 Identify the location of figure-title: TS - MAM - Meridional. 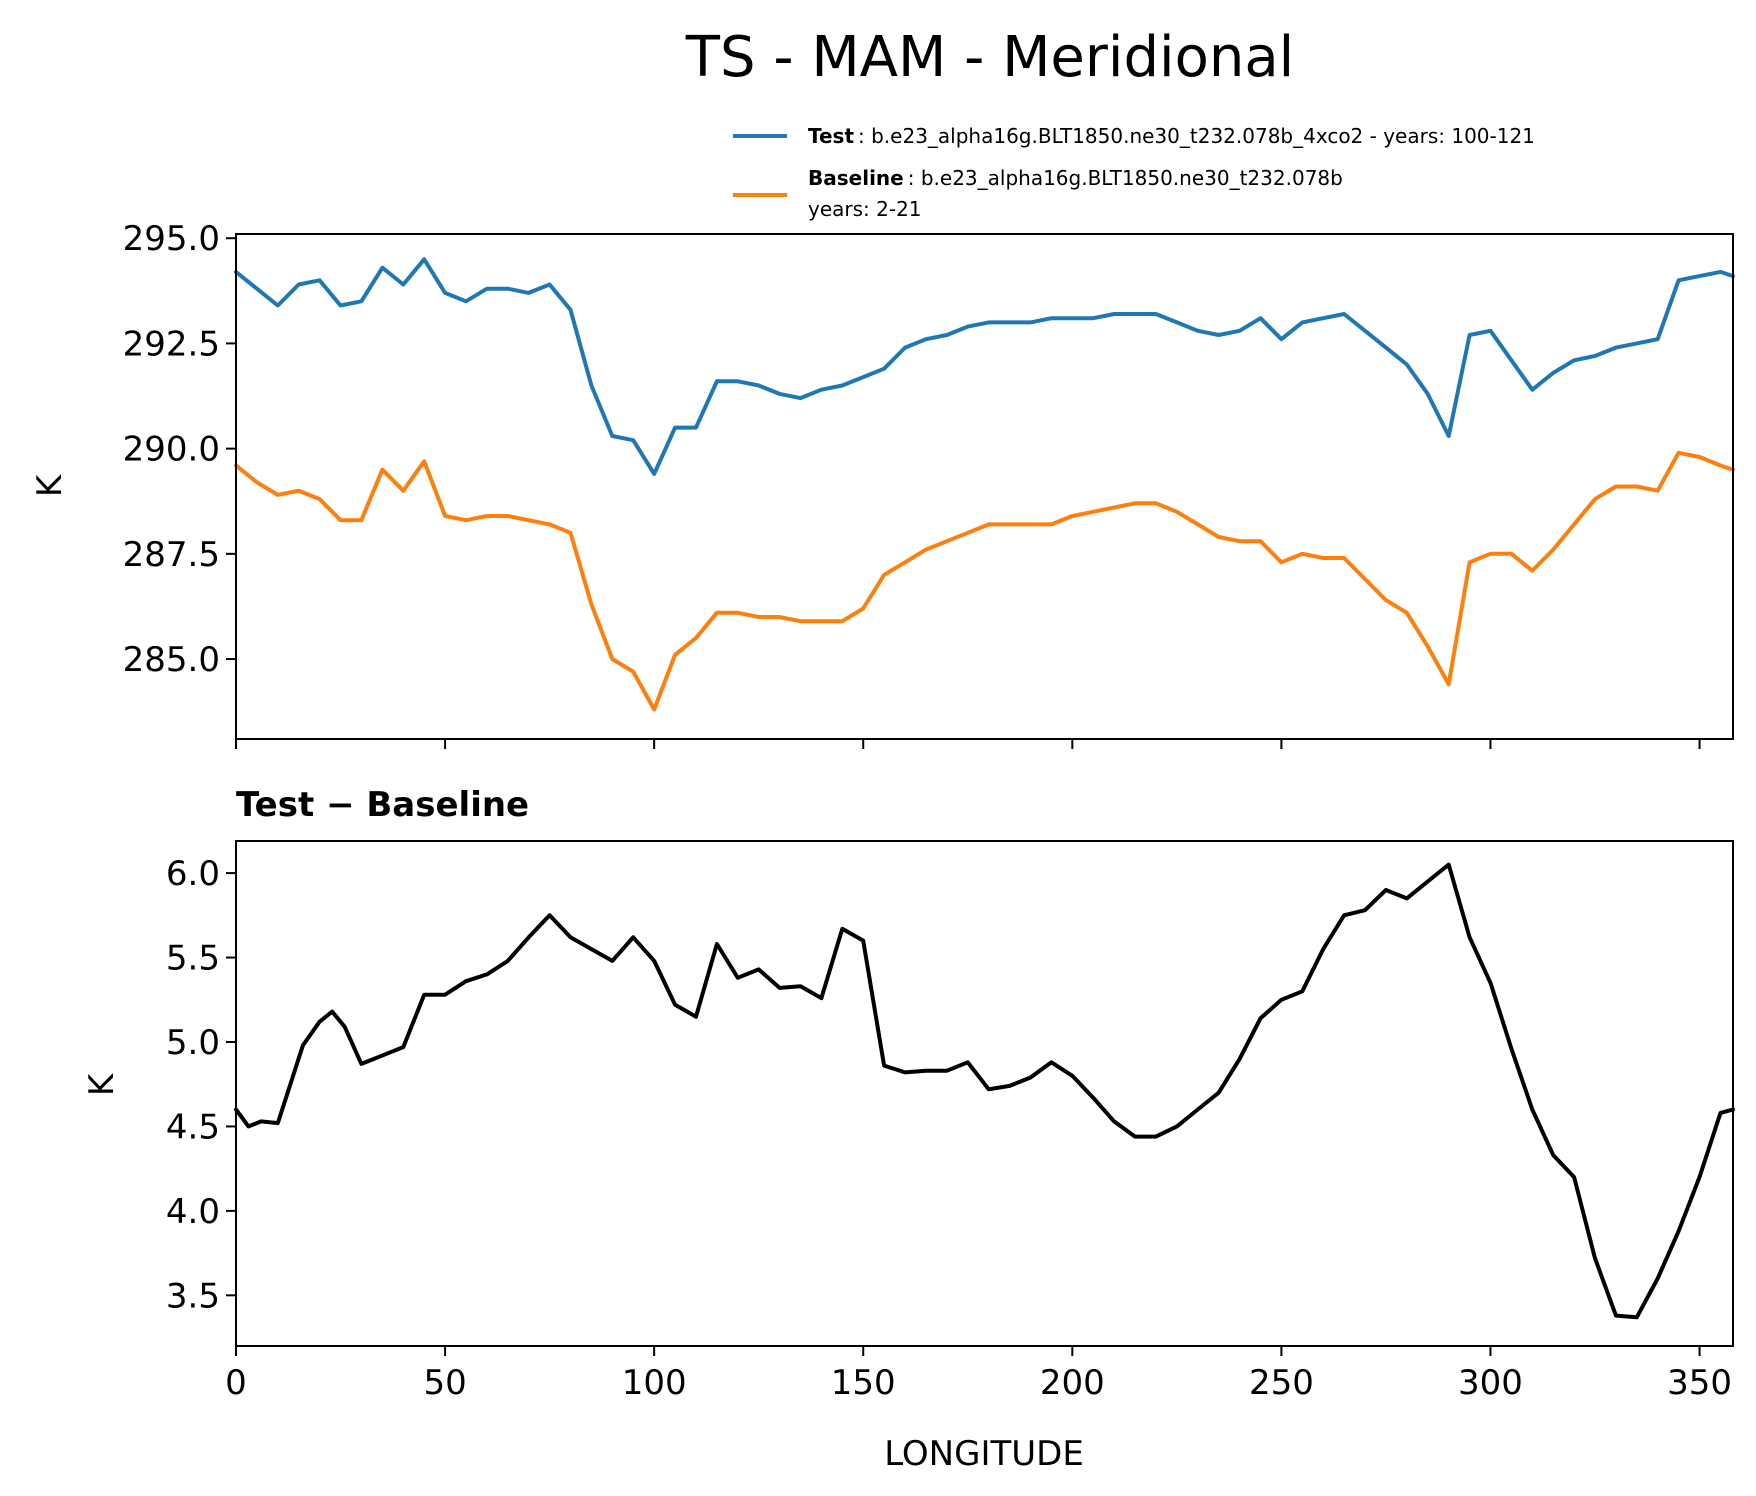
(989, 57).